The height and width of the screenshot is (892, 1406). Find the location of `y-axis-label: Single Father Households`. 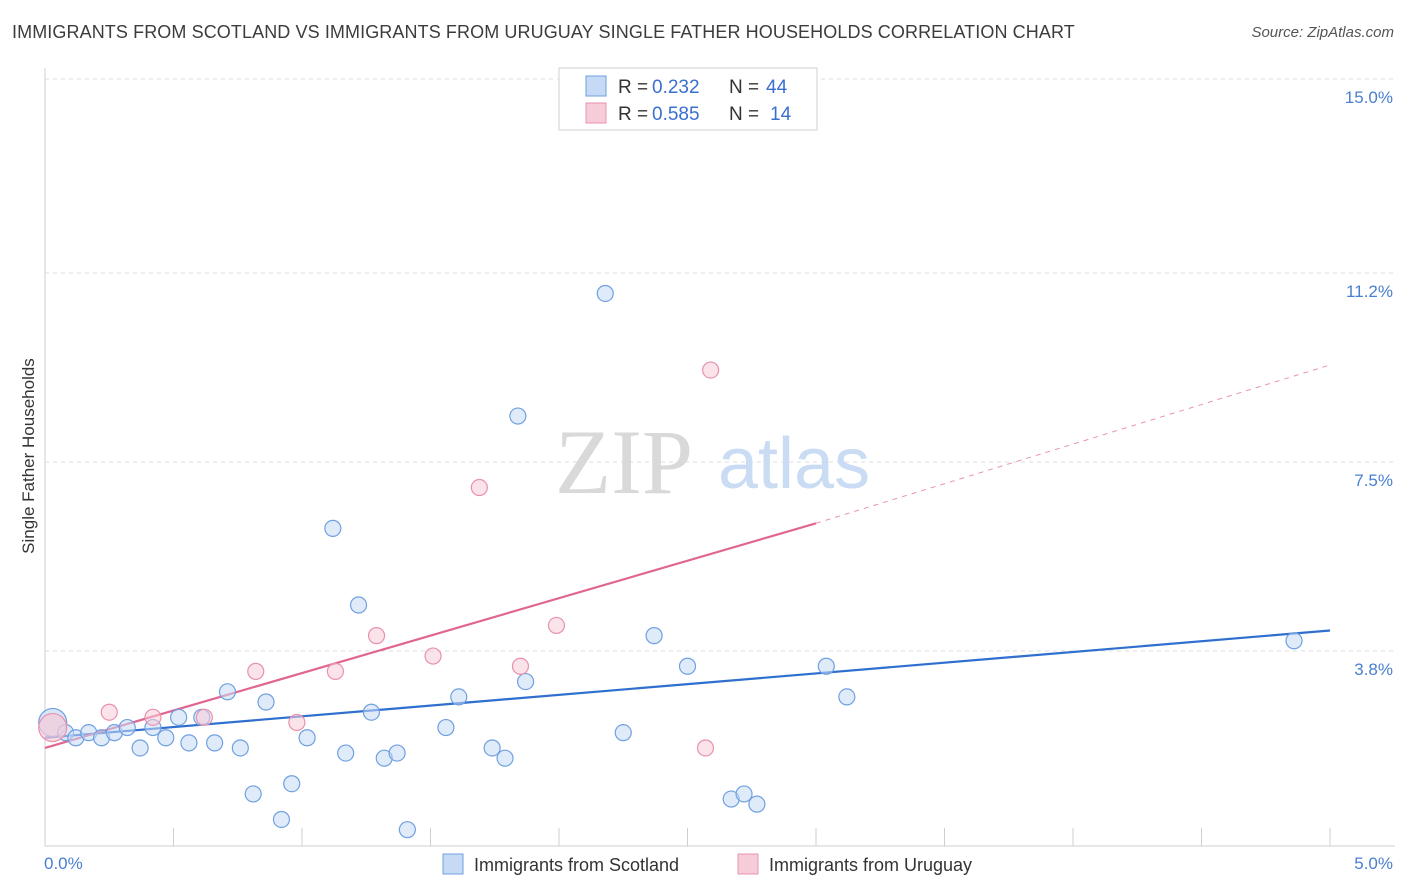

y-axis-label: Single Father Households is located at coordinates (28, 456).